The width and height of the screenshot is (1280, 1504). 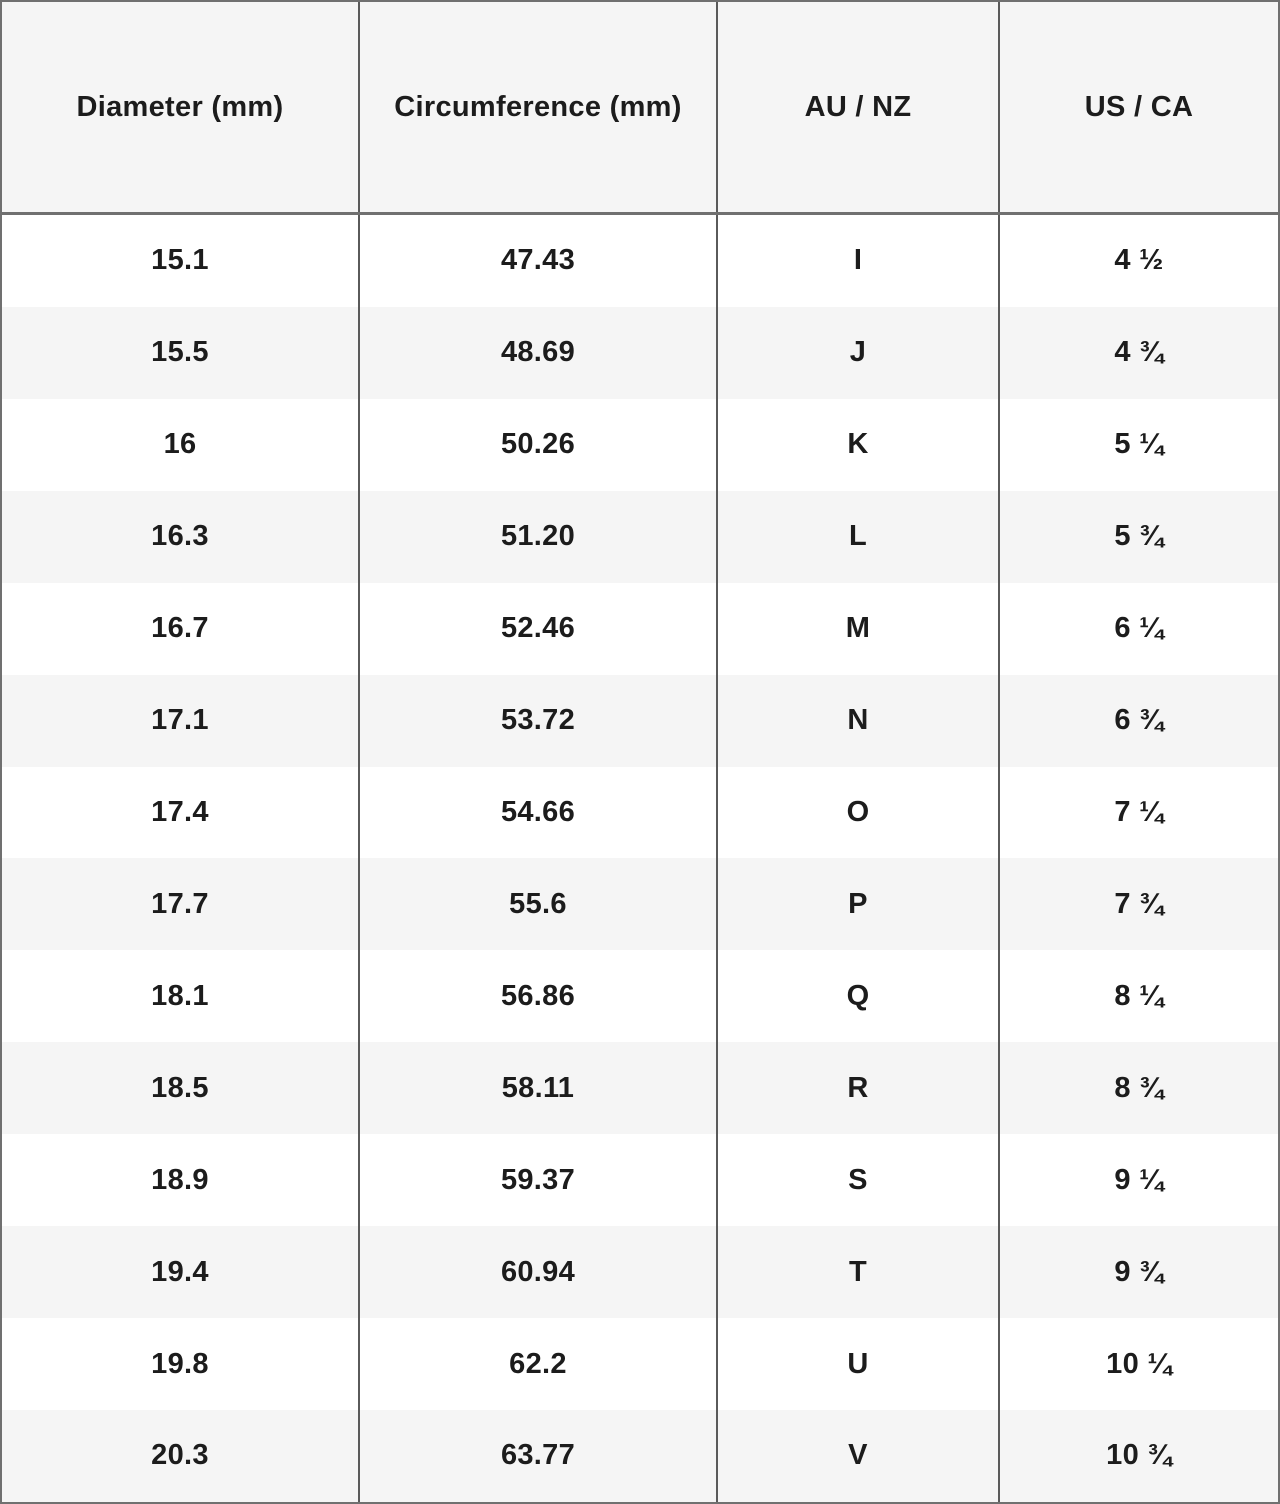 What do you see at coordinates (859, 444) in the screenshot?
I see `cell-au-nz: K` at bounding box center [859, 444].